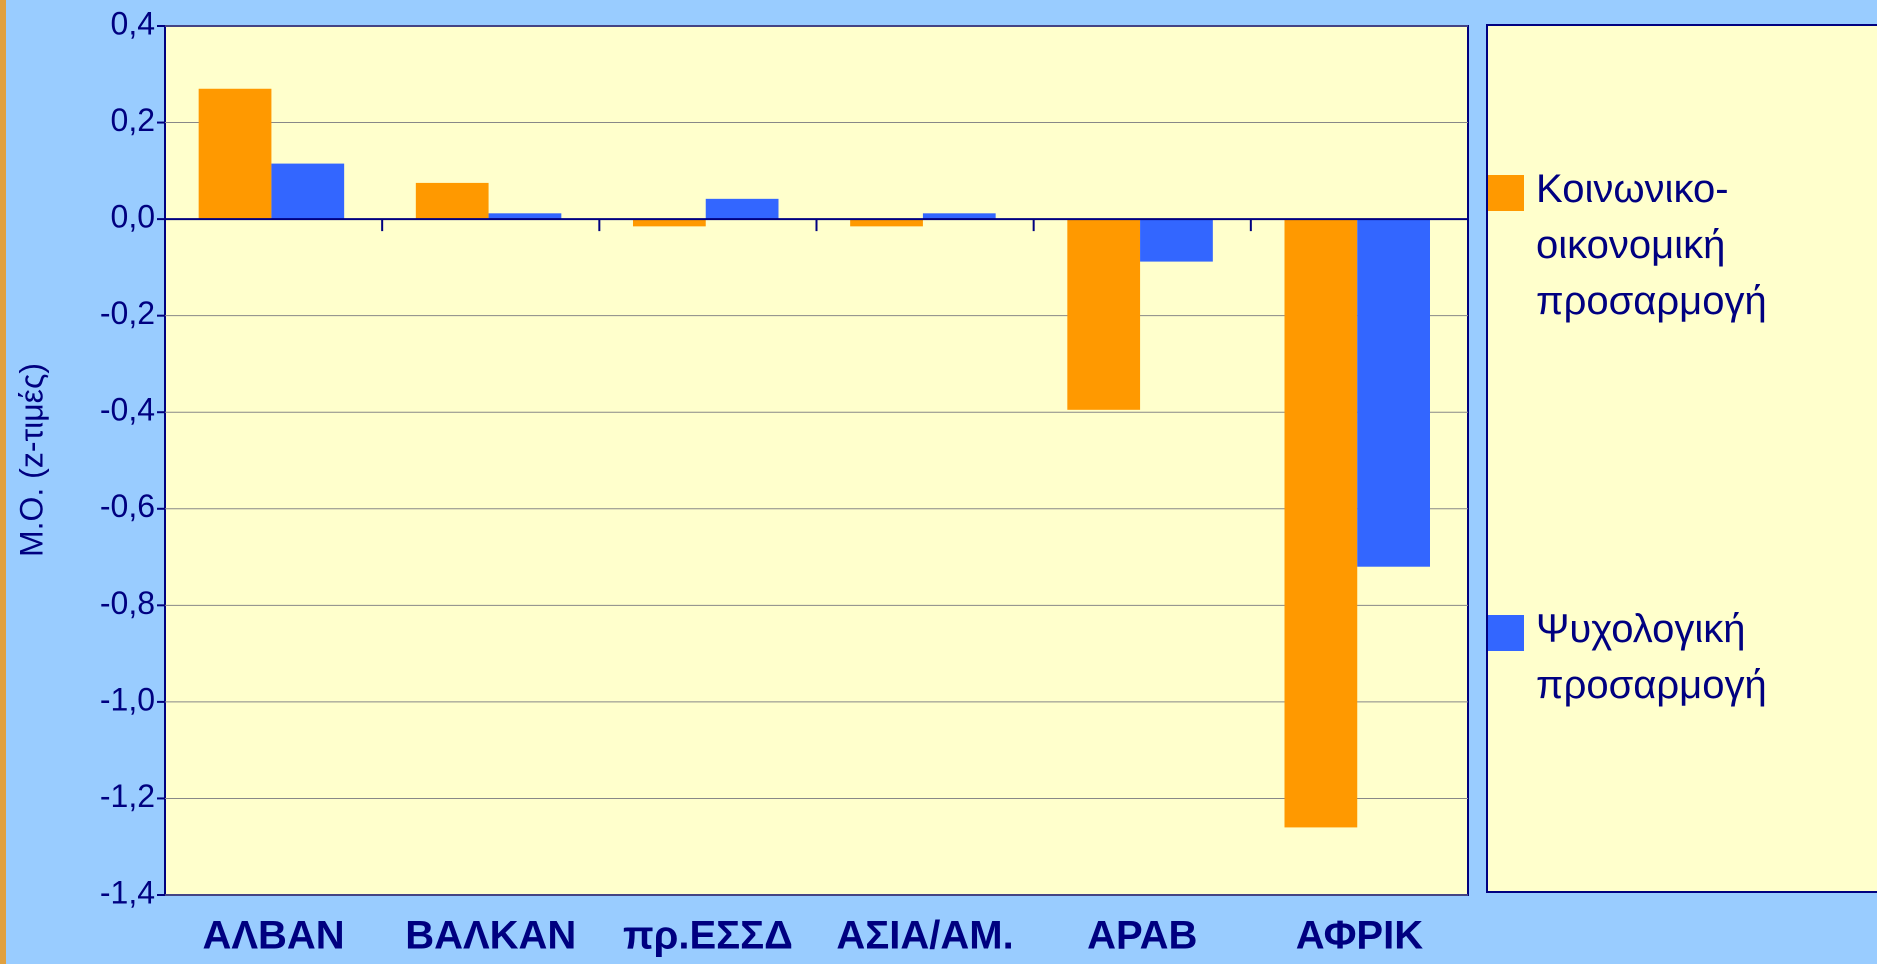 The width and height of the screenshot is (1877, 964). What do you see at coordinates (133, 120) in the screenshot?
I see `y-tick-label: 0,2` at bounding box center [133, 120].